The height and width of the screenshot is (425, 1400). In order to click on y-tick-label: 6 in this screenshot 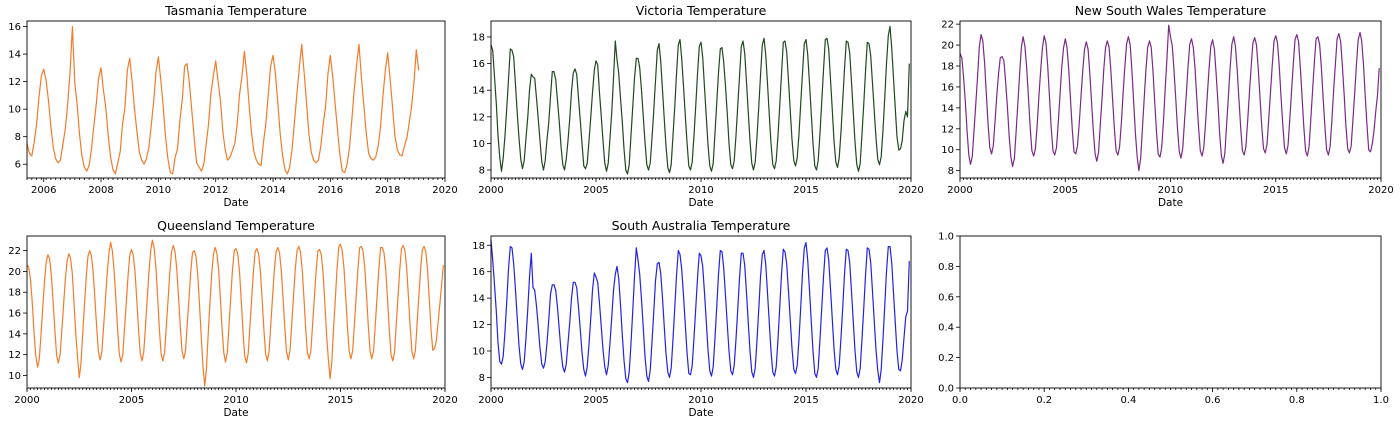, I will do `click(18, 165)`.